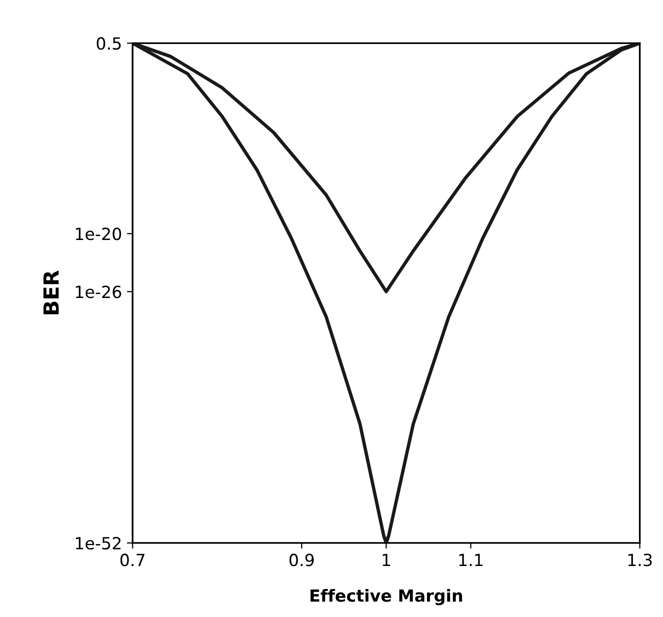 Image resolution: width=663 pixels, height=617 pixels. Describe the element at coordinates (132, 560) in the screenshot. I see `x-tick-label: 0.7` at that location.